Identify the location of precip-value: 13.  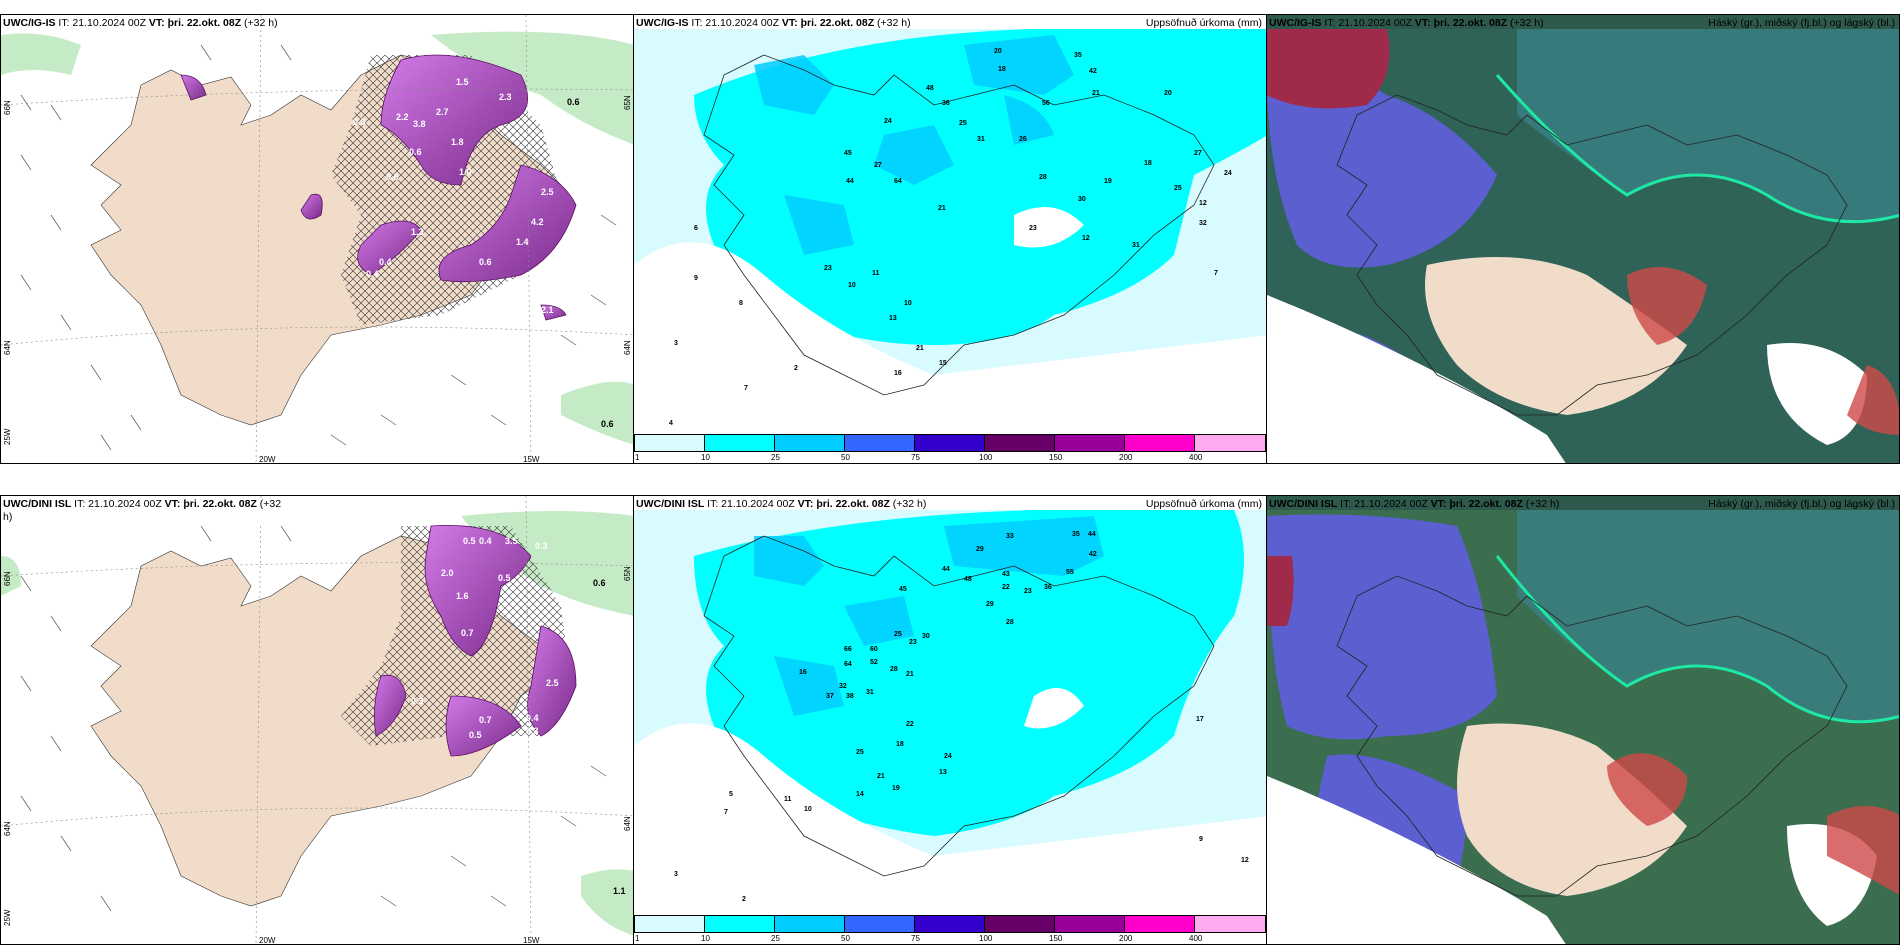
(943, 772).